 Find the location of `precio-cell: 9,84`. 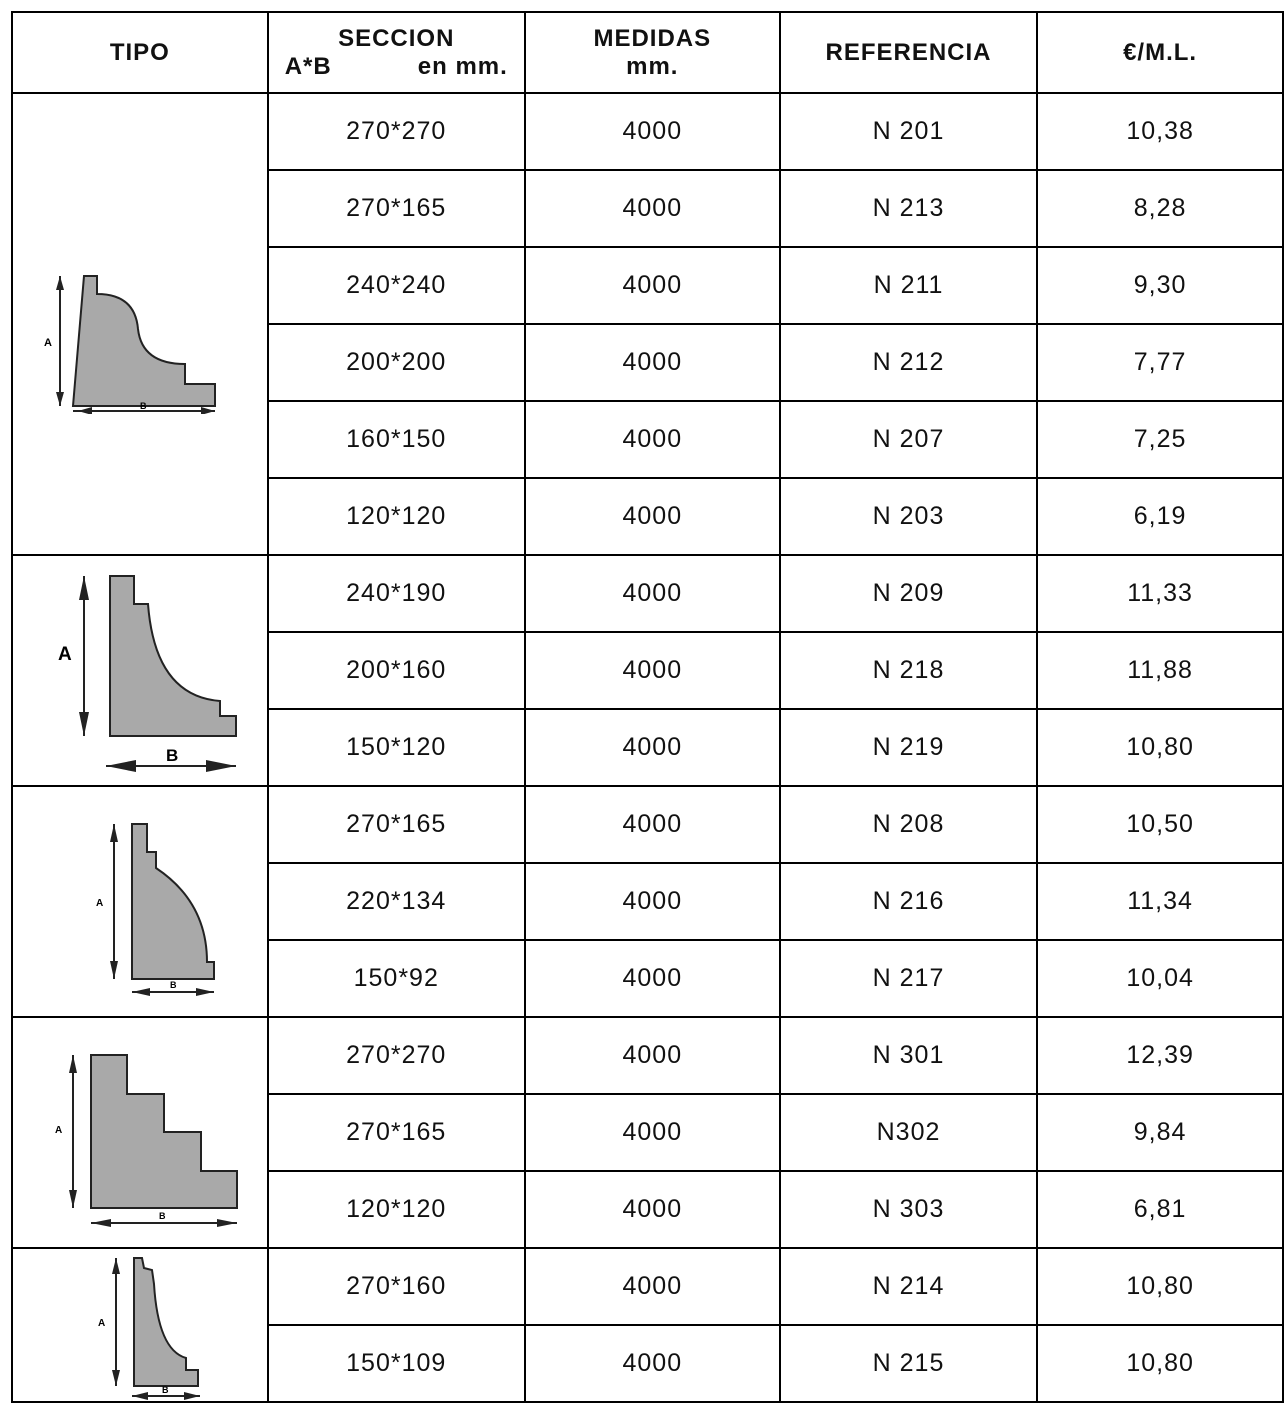

precio-cell: 9,84 is located at coordinates (1160, 1132).